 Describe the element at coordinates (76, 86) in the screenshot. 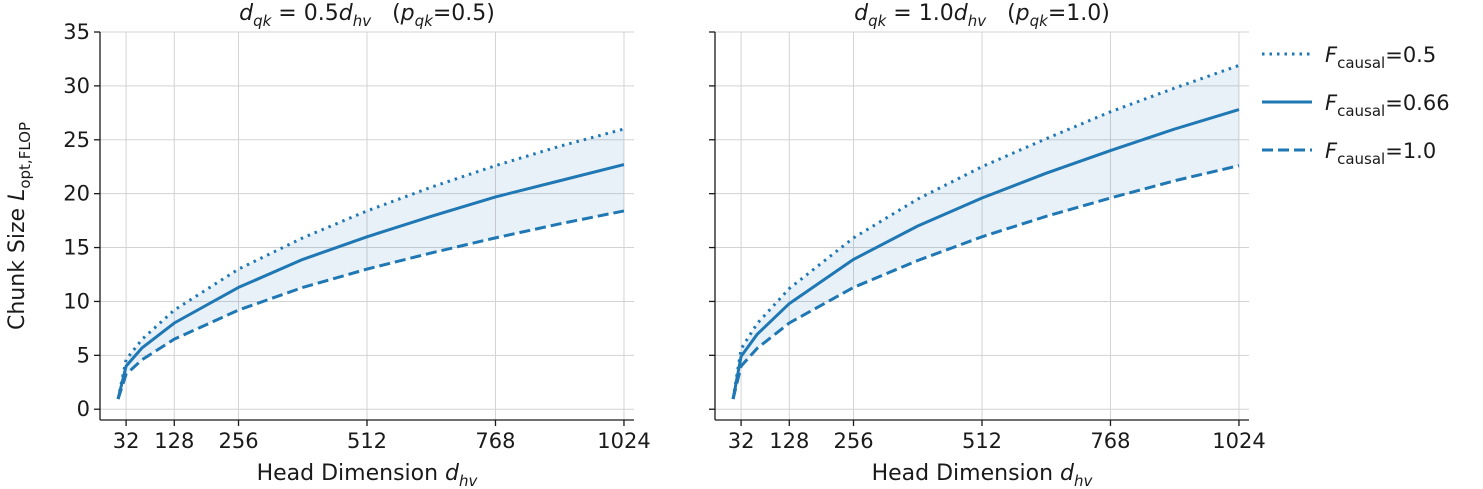

I see `y-tick-label: 30` at that location.